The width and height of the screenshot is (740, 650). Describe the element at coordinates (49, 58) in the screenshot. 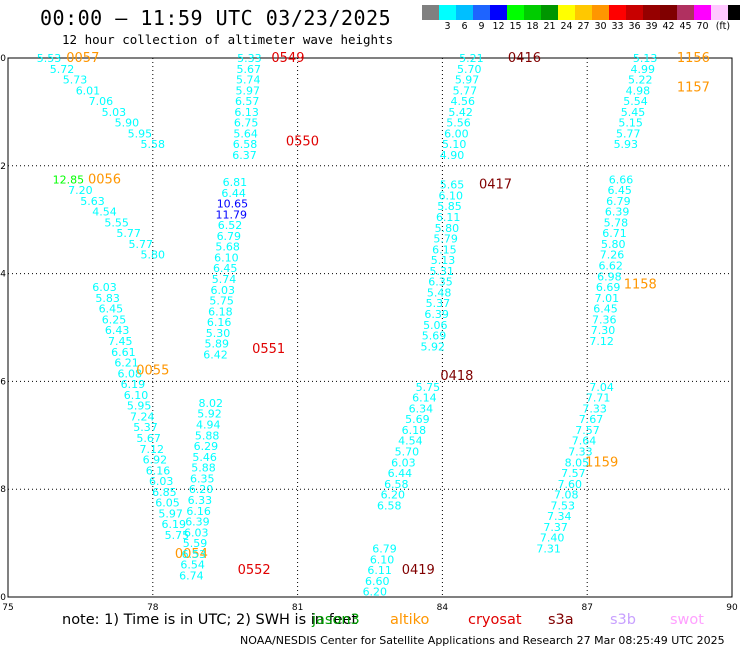

I see `wave-height-label: 5.53` at that location.